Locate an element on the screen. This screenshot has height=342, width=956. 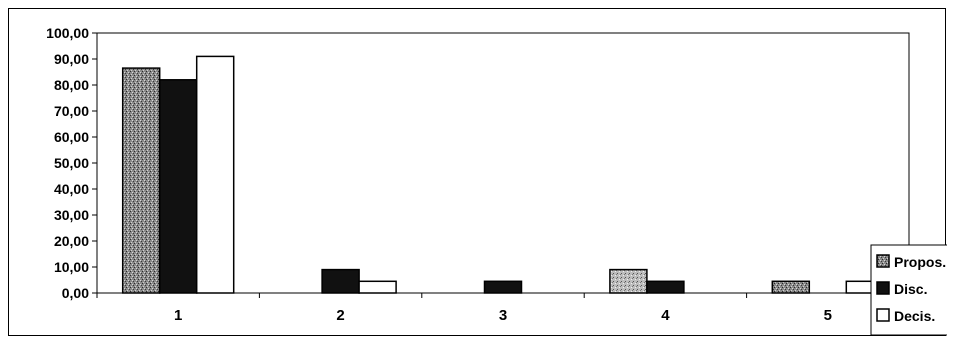
y-tick-label: 0,00 is located at coordinates (75, 293).